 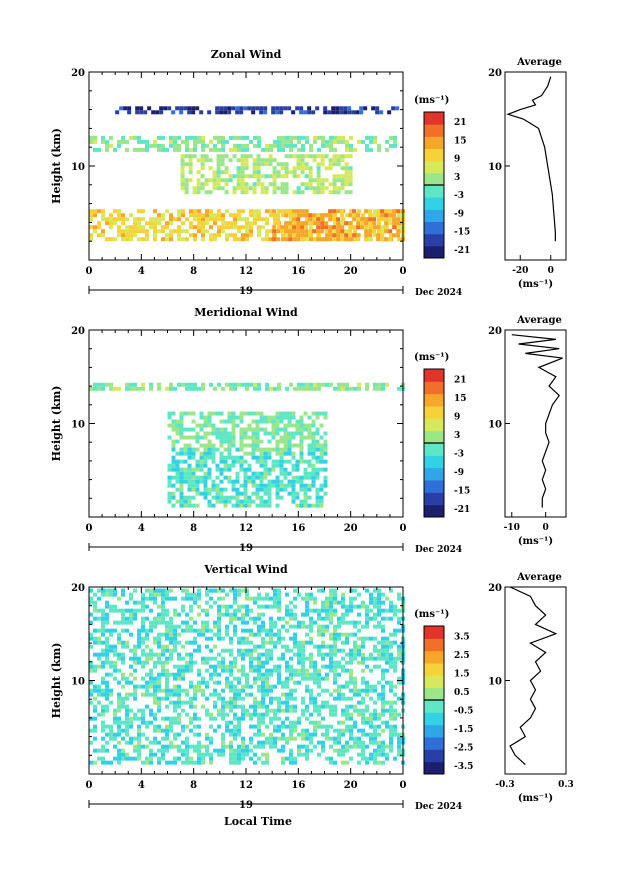 I want to click on colorbar-unit: (ms⁻¹), so click(x=431, y=357).